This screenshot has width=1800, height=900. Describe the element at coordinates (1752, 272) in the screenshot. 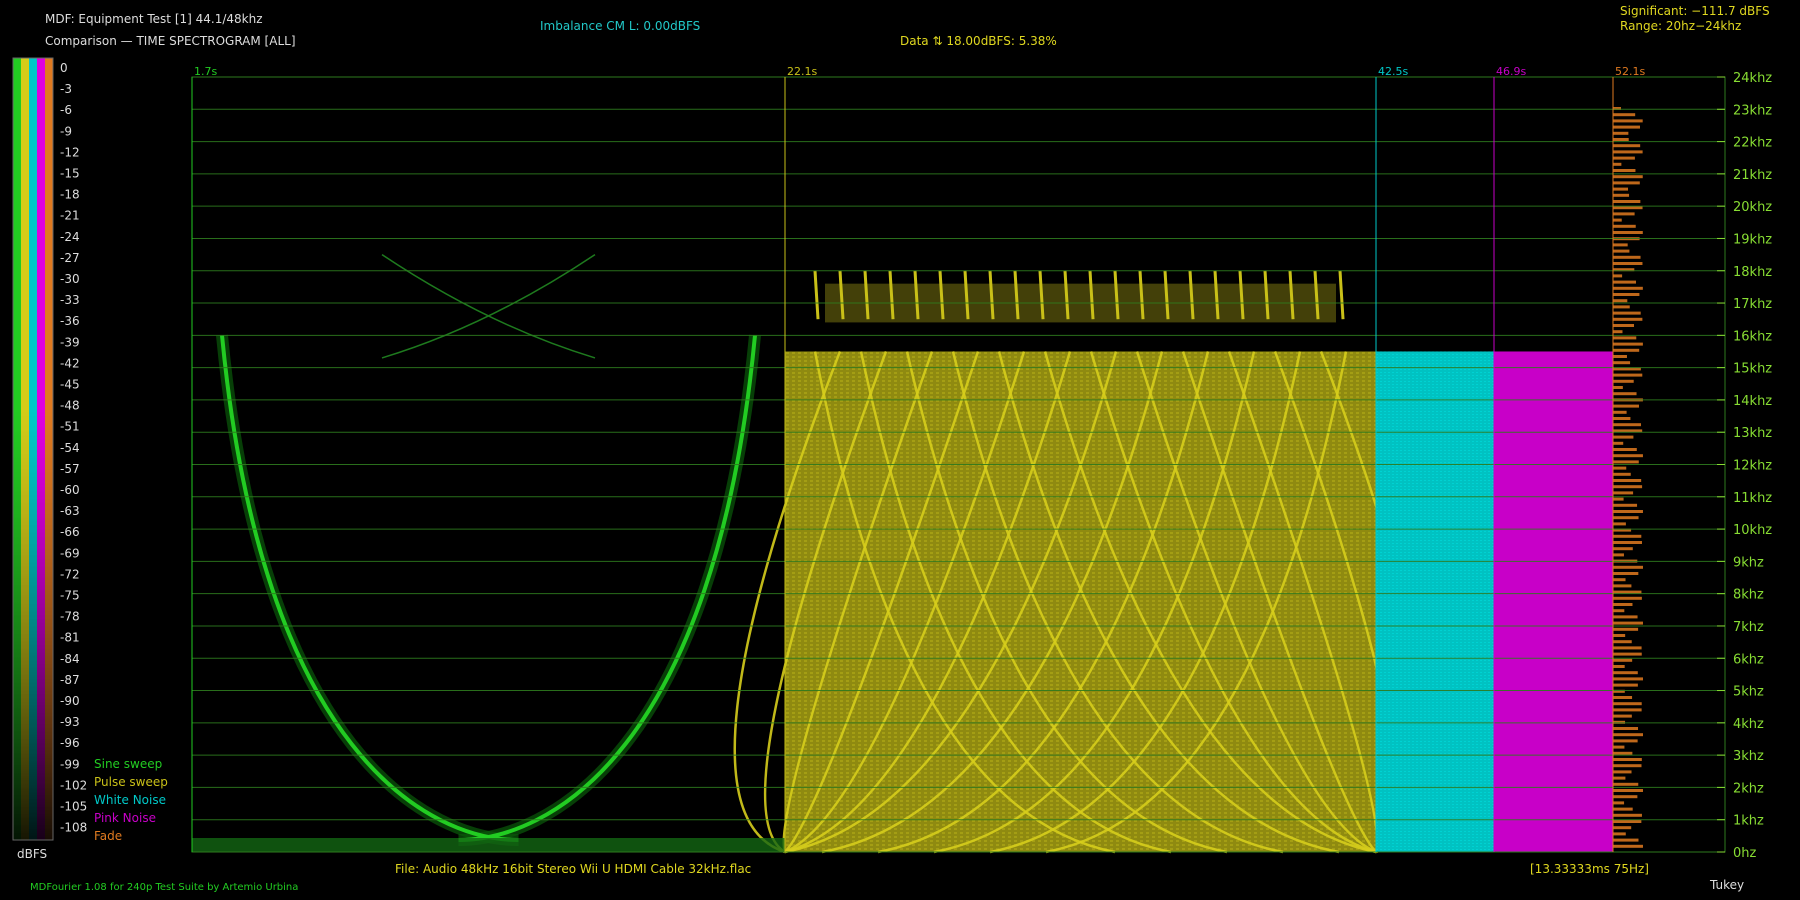

I see `y-tick-label: 18khz` at that location.